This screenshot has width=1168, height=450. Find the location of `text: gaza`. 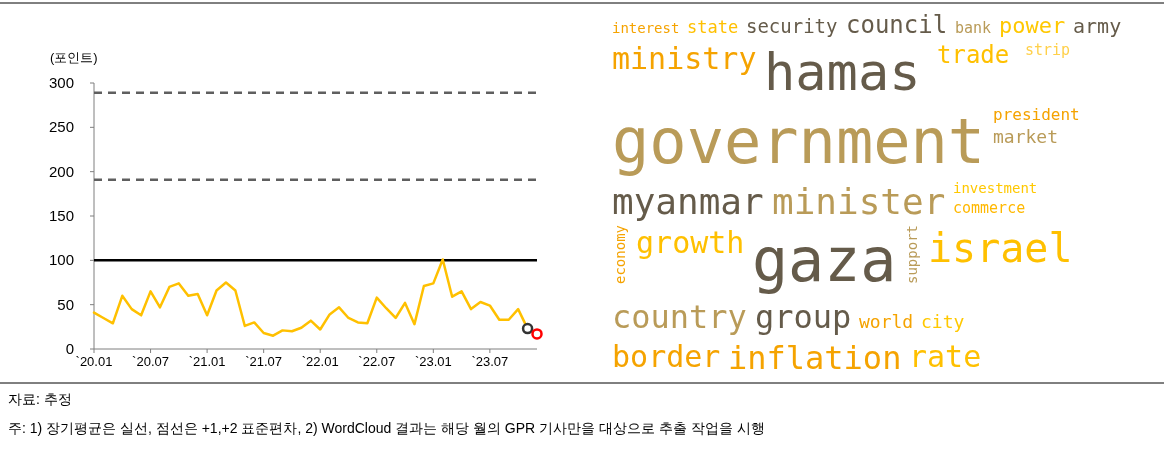

text: gaza is located at coordinates (824, 260).